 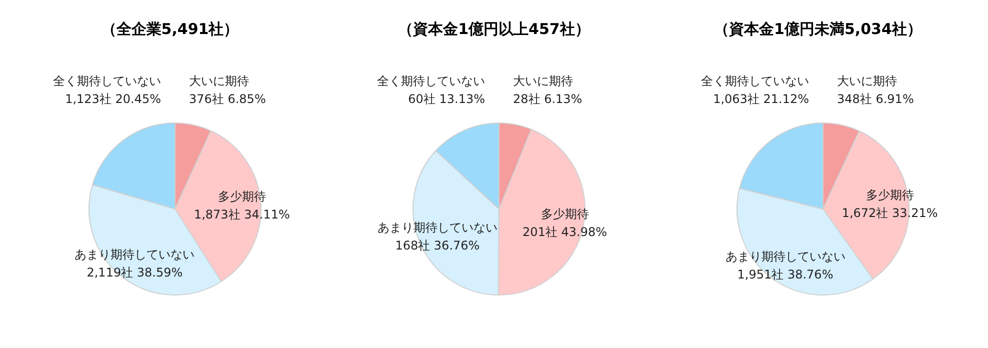 I want to click on chart-title: （資本金1億円未満5,034社）, so click(x=818, y=29).